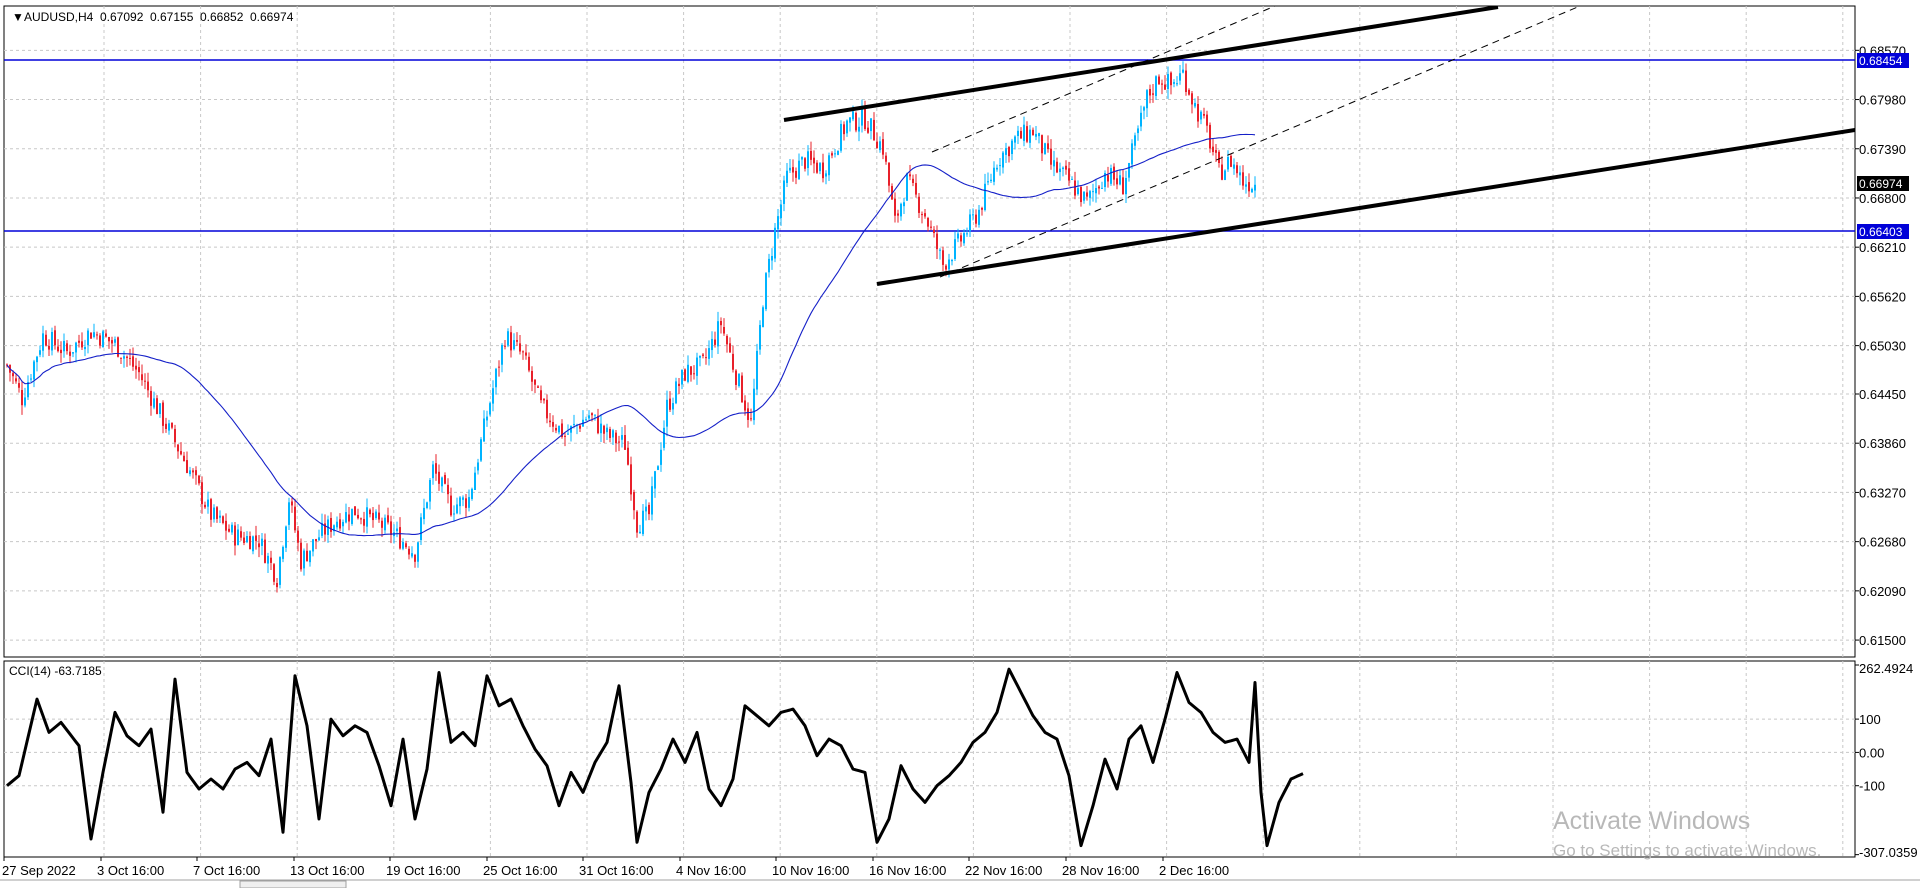  I want to click on level-tag-support: 0.66403, so click(1883, 231).